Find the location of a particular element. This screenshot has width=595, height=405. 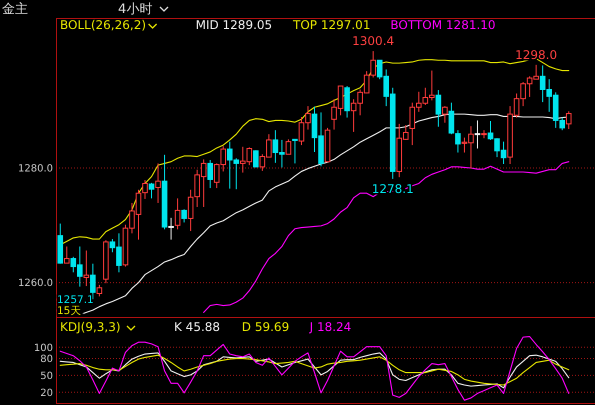

y-tick-label: 80 is located at coordinates (46, 360).